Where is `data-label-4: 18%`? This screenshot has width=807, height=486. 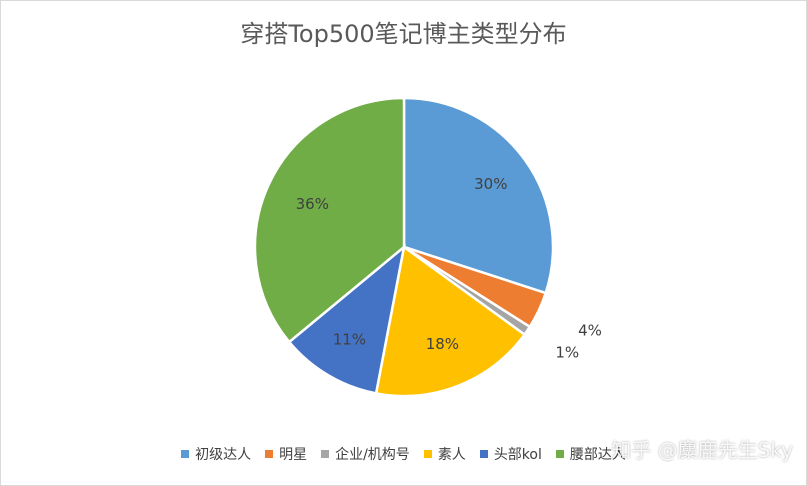 data-label-4: 18% is located at coordinates (442, 344).